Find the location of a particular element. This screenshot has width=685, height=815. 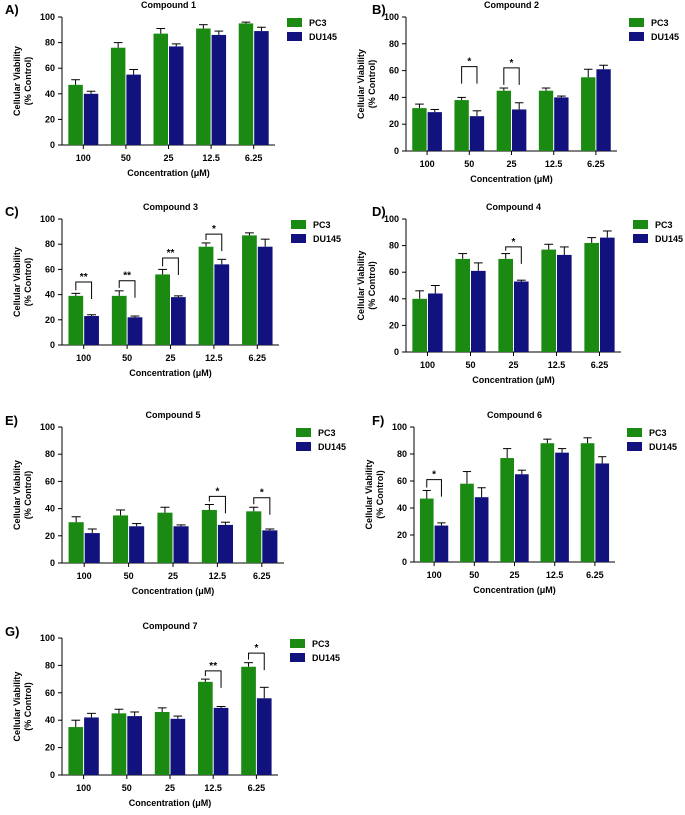

chart-title: Compound 7 is located at coordinates (170, 626).